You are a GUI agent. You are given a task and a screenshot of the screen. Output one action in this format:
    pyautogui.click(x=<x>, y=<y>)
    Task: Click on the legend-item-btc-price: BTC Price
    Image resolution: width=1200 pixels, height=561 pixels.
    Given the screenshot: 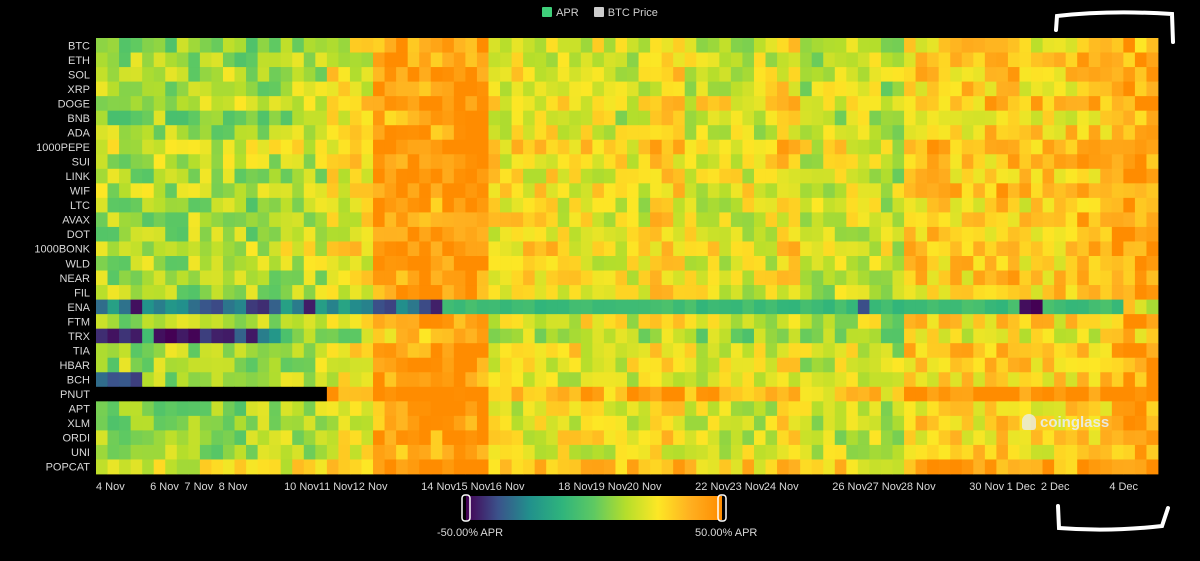 What is the action you would take?
    pyautogui.click(x=625, y=13)
    